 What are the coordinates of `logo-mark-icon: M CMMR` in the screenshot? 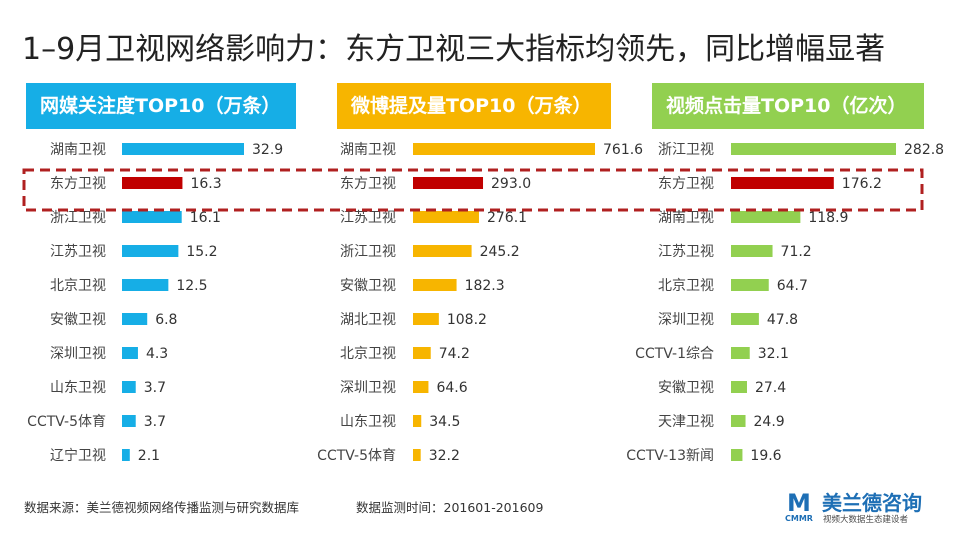 It's located at (799, 506).